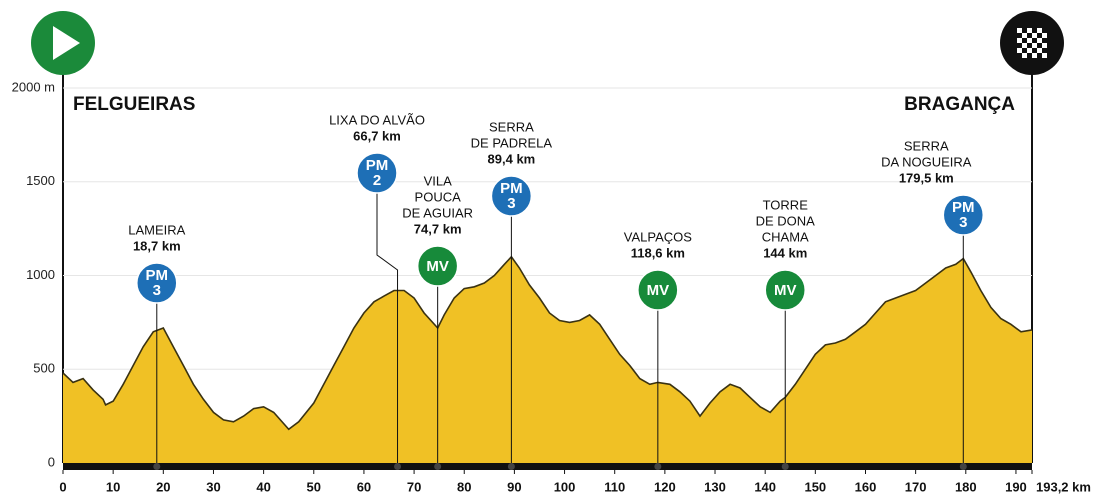 This screenshot has height=504, width=1104. What do you see at coordinates (715, 486) in the screenshot?
I see `x-tick-label: 130` at bounding box center [715, 486].